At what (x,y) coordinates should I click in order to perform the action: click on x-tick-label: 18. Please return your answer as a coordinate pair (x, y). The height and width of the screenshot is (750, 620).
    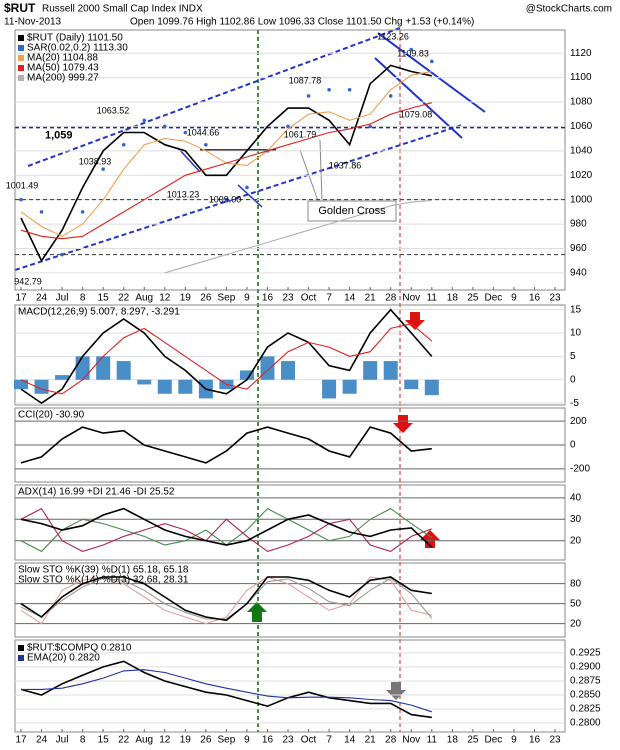
    Looking at the image, I should click on (453, 740).